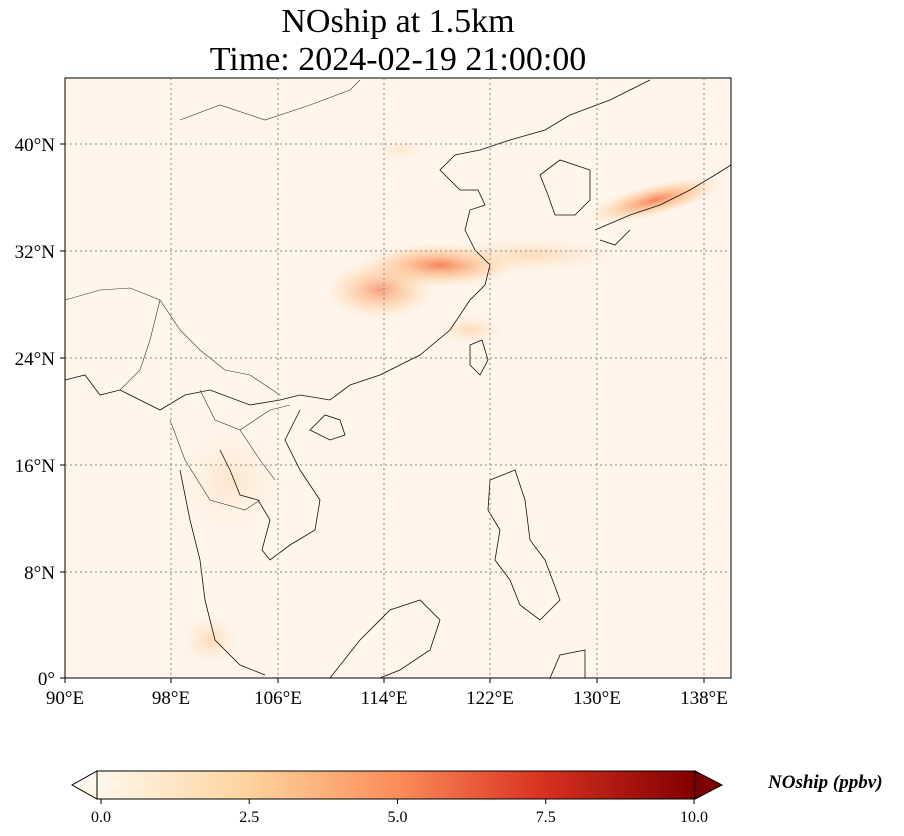  What do you see at coordinates (35, 359) in the screenshot?
I see `lat-tick-label: 24°N` at bounding box center [35, 359].